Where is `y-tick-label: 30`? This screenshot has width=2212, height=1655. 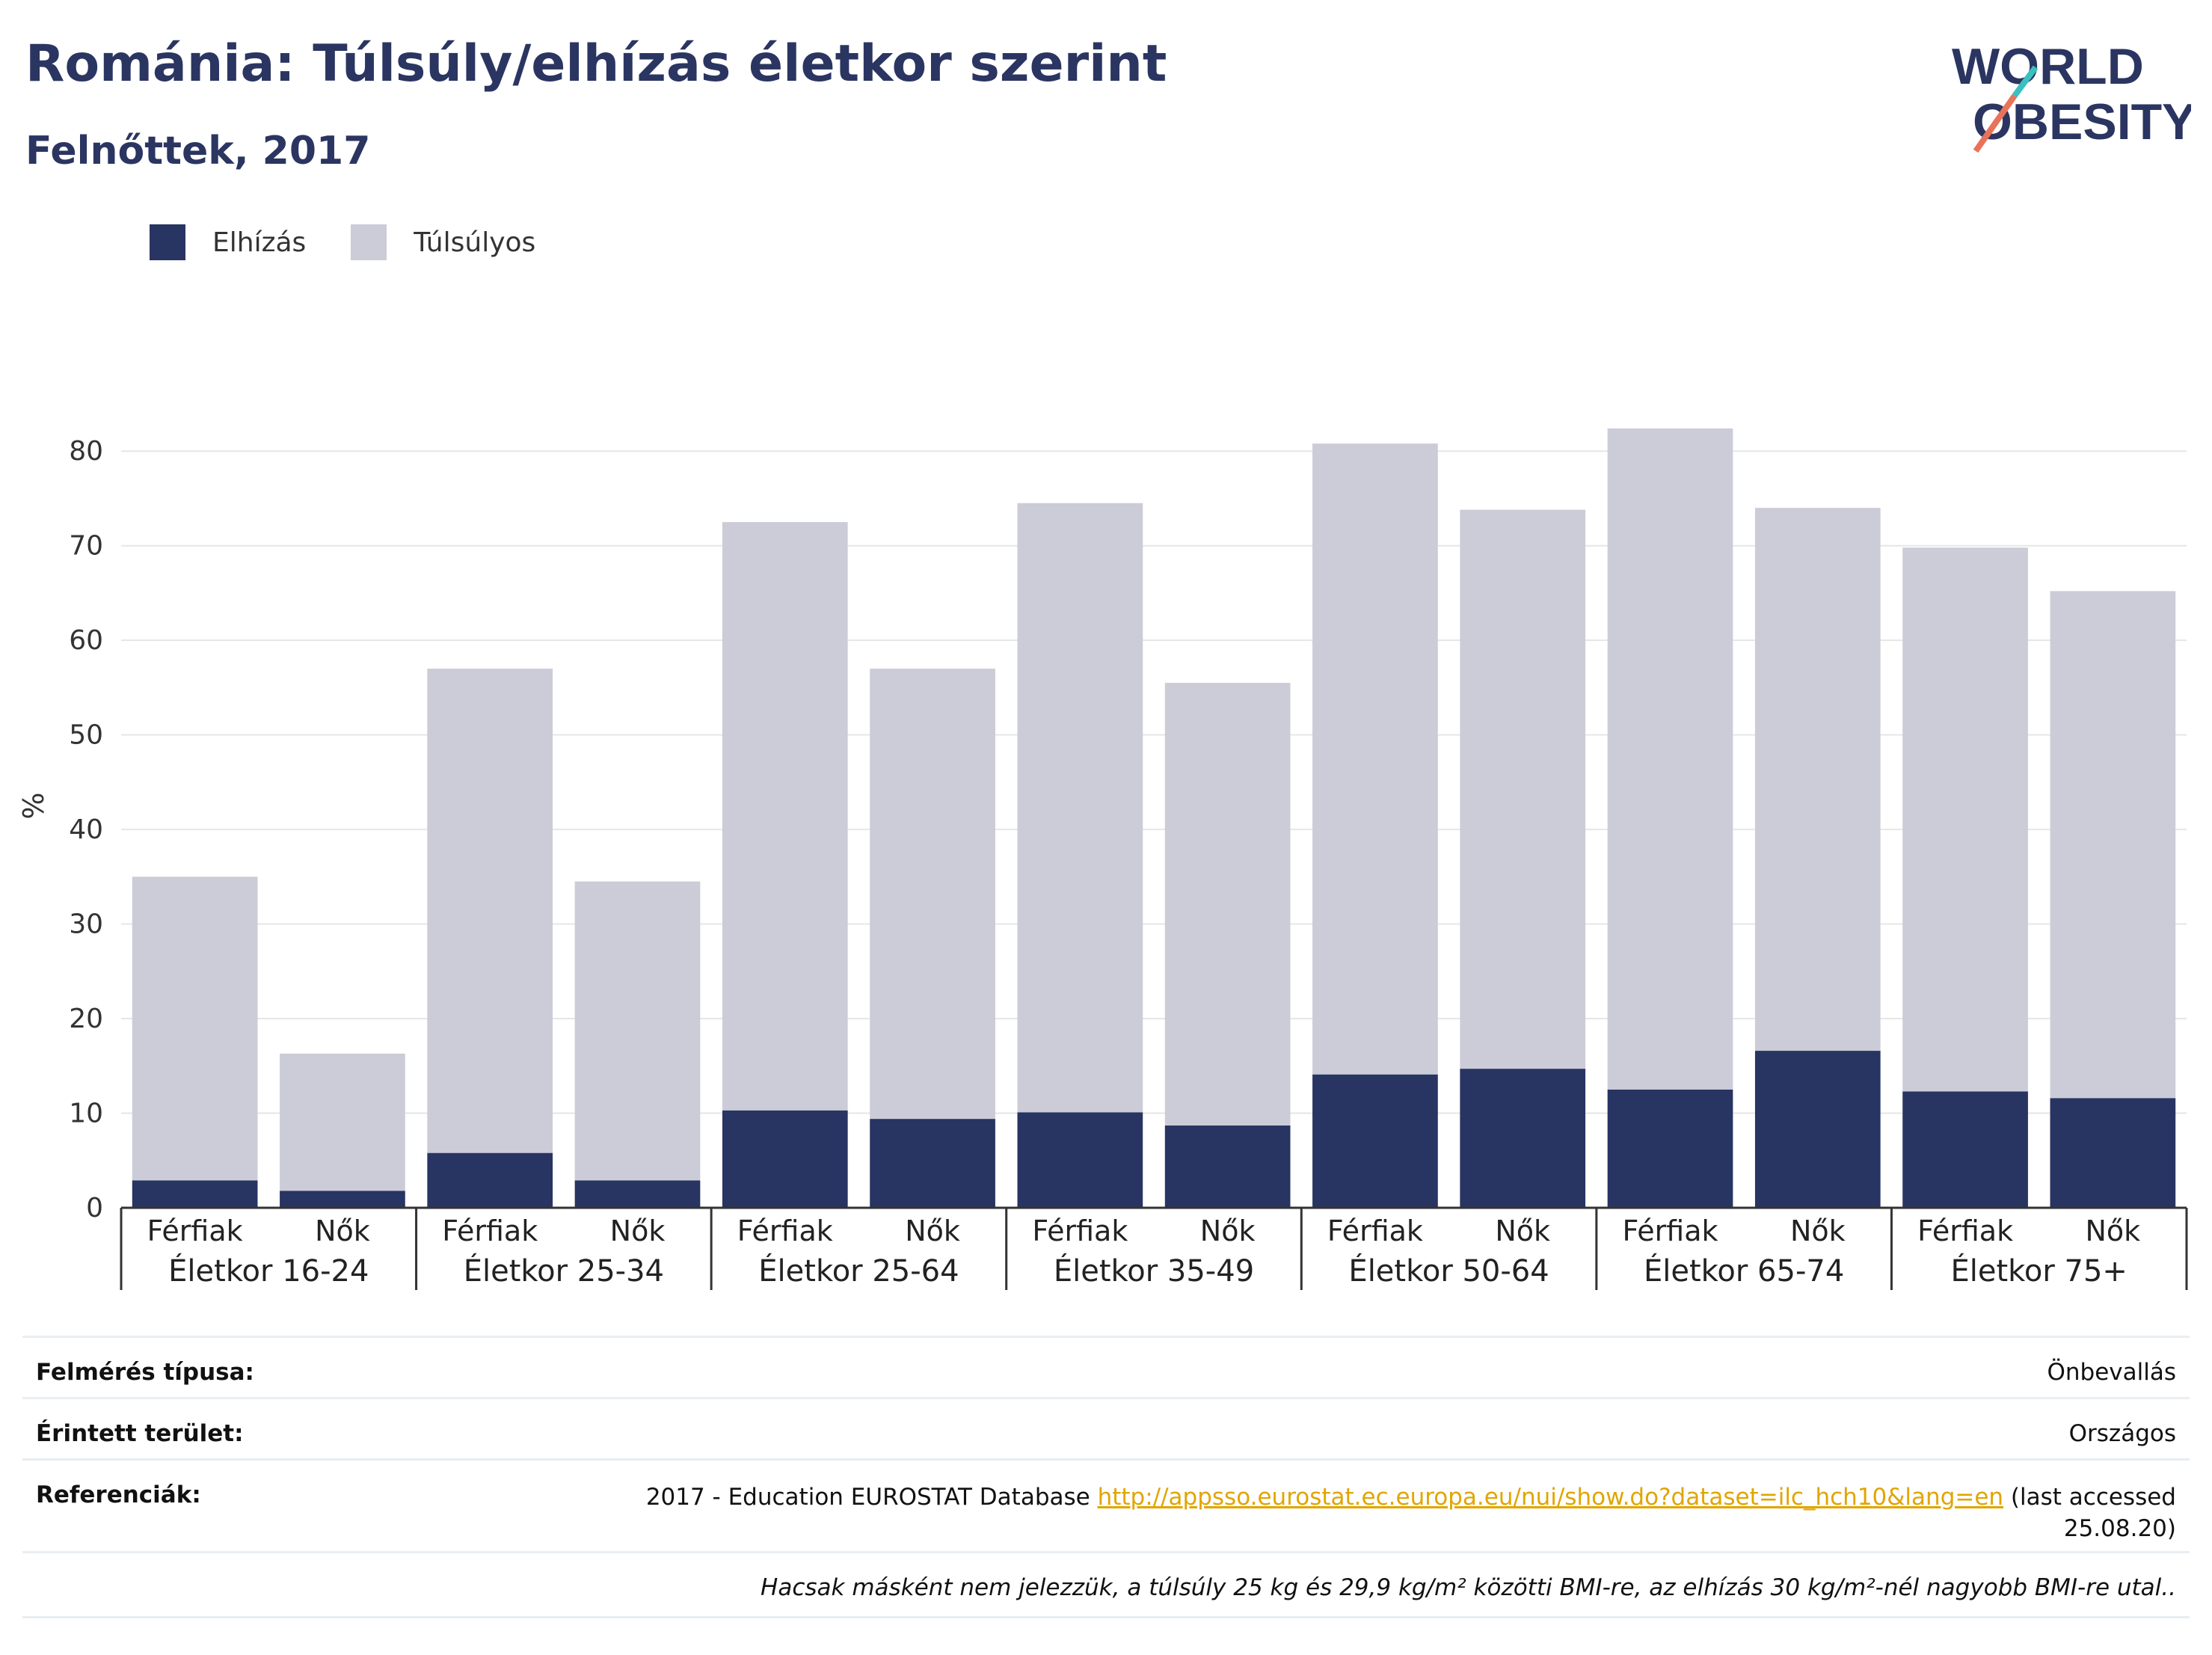
y-tick-label: 30 is located at coordinates (86, 924).